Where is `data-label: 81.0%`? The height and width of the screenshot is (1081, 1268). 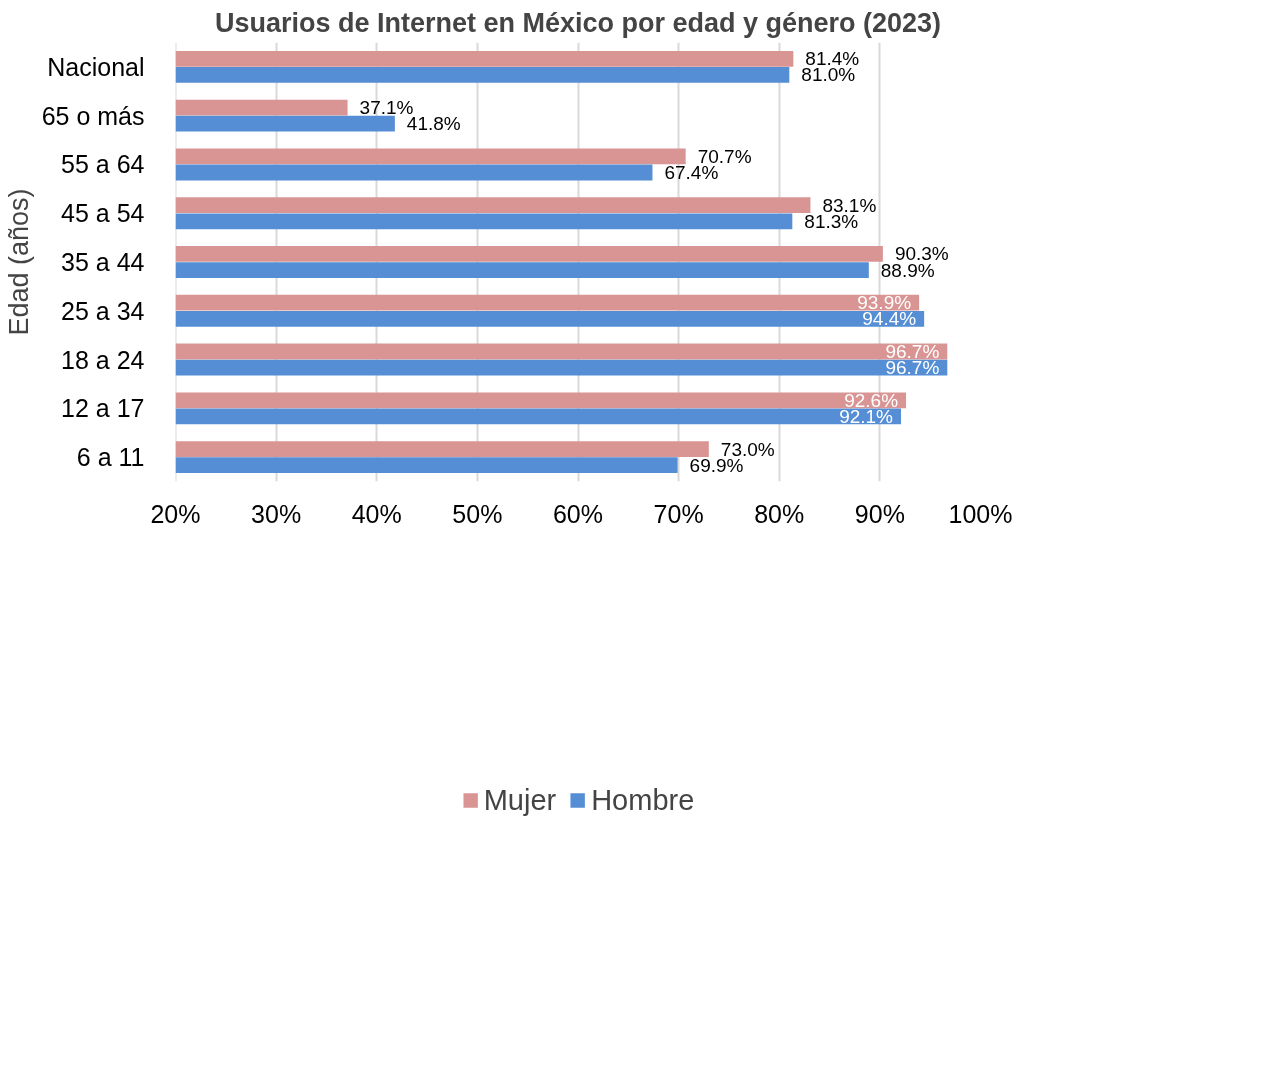
data-label: 81.0% is located at coordinates (828, 75).